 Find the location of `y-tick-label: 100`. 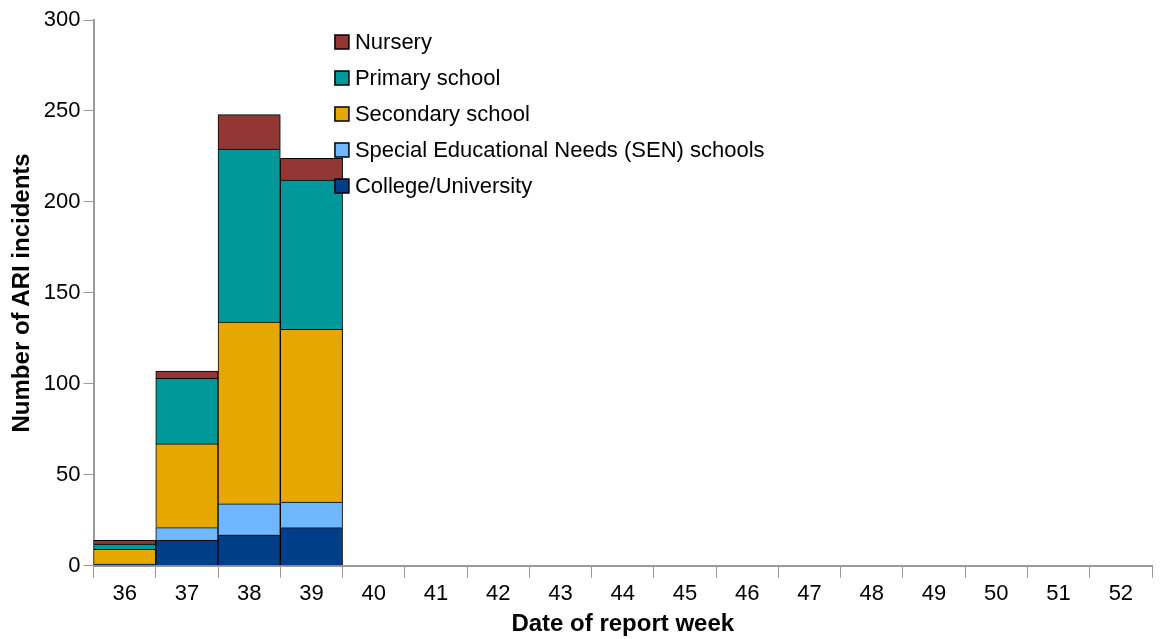

y-tick-label: 100 is located at coordinates (62, 382).